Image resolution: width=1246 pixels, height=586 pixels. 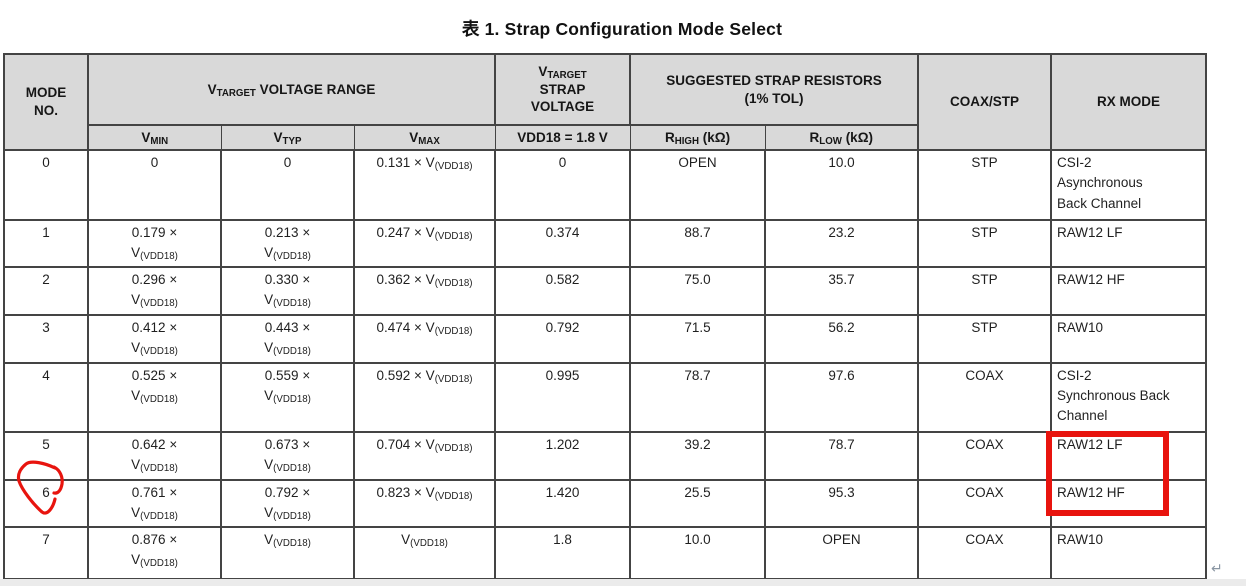 What do you see at coordinates (287, 243) in the screenshot?
I see `cell-vtyp: 0.213 × V(VDD18)` at bounding box center [287, 243].